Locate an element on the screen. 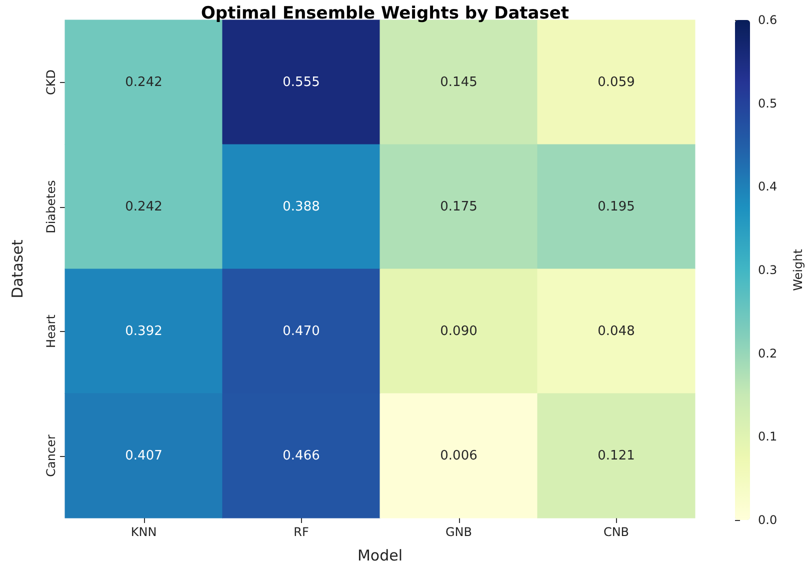 Image resolution: width=807 pixels, height=568 pixels. color-bar-label: 0.6 is located at coordinates (768, 20).